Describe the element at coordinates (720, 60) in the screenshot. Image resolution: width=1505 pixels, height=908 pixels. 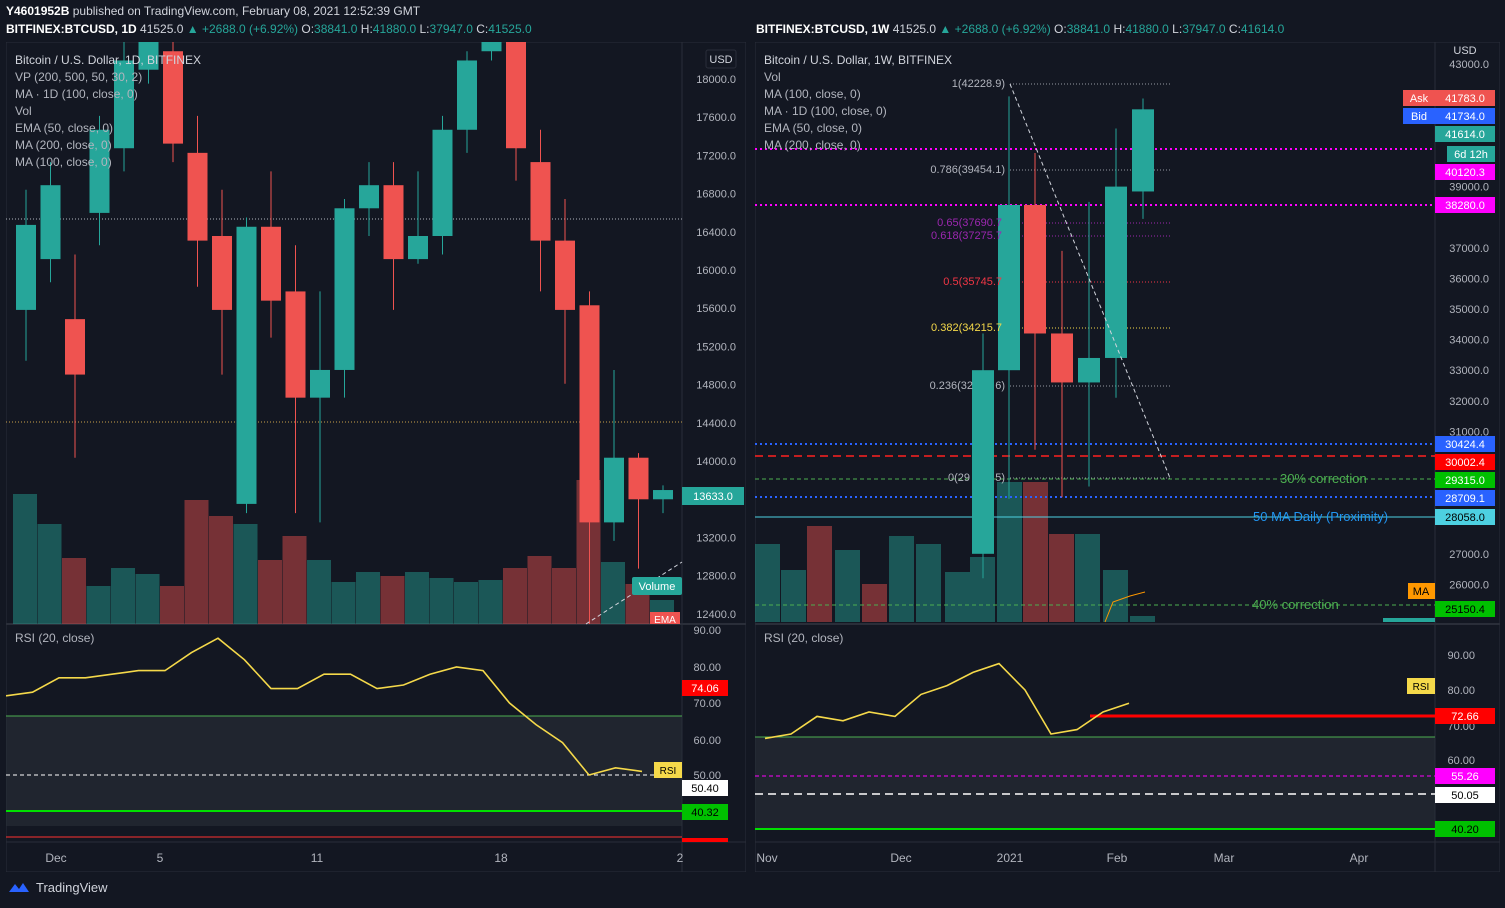
I see `left-currency: USD` at that location.